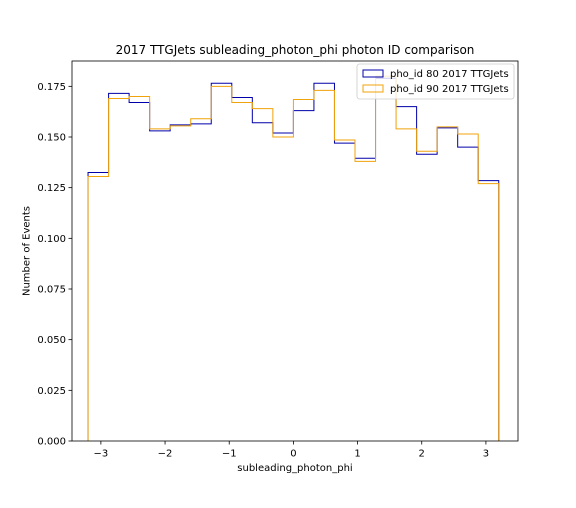  What do you see at coordinates (449, 74) in the screenshot?
I see `legend-label-1: pho_id 80 2017 TTGJets` at bounding box center [449, 74].